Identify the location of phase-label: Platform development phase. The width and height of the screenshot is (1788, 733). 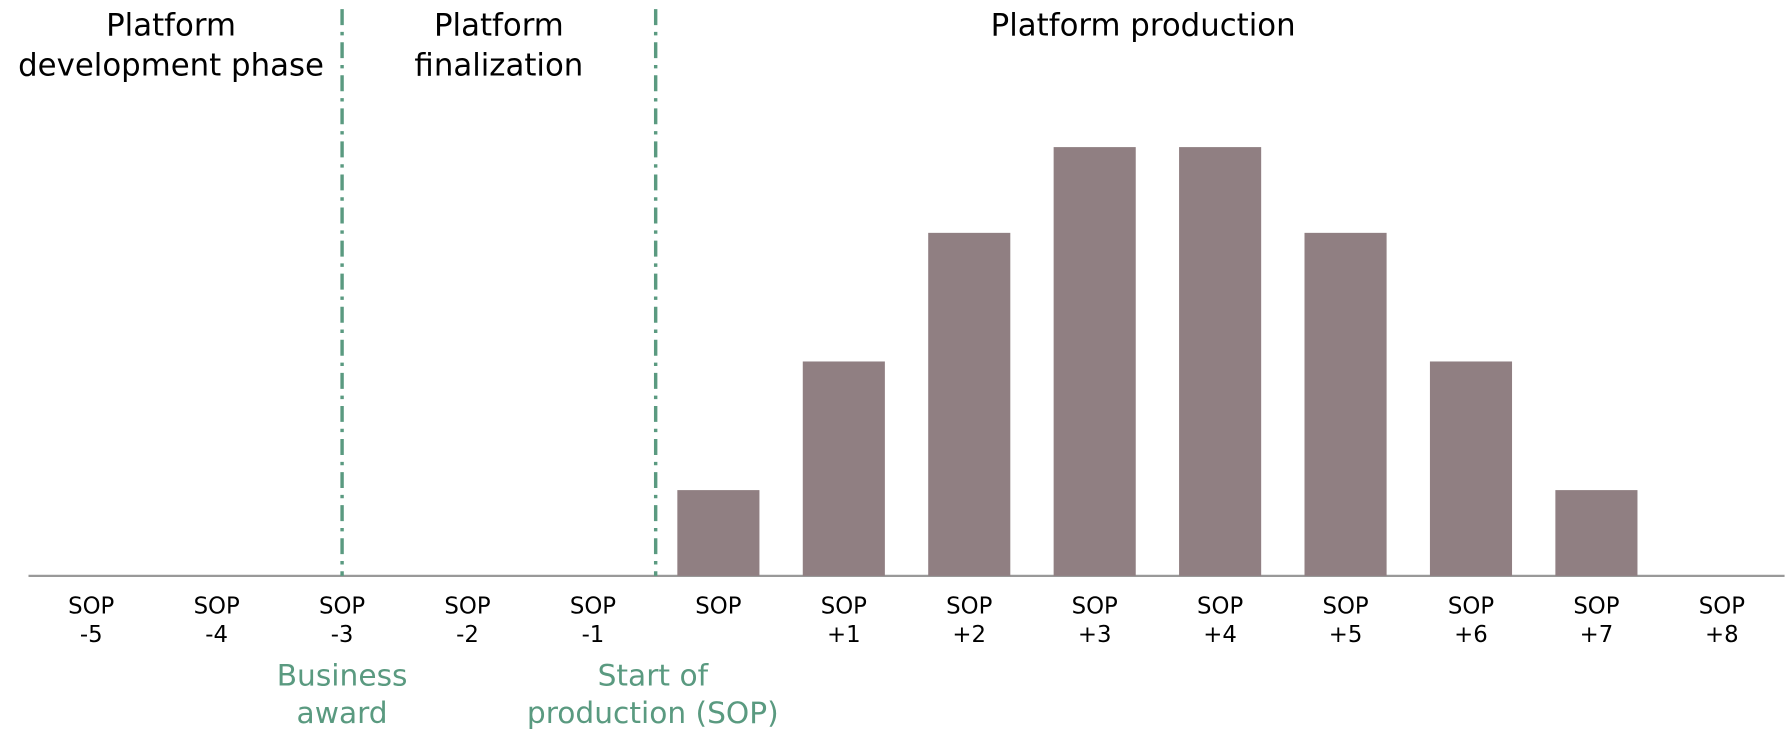
(171, 45).